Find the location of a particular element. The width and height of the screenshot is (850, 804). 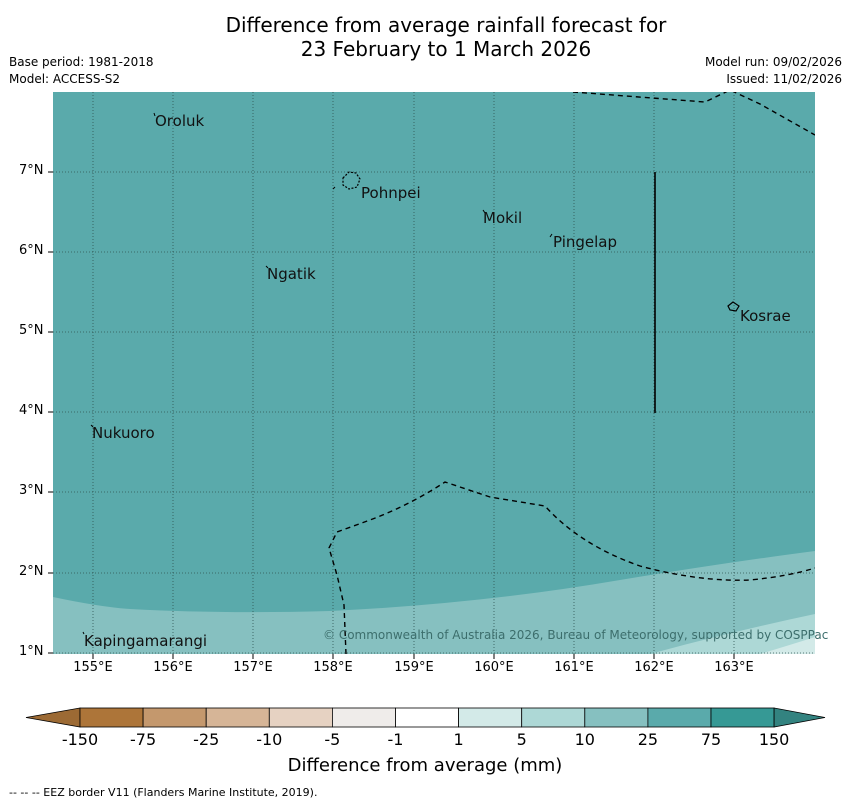

longitude-label: 155°E is located at coordinates (93, 667).